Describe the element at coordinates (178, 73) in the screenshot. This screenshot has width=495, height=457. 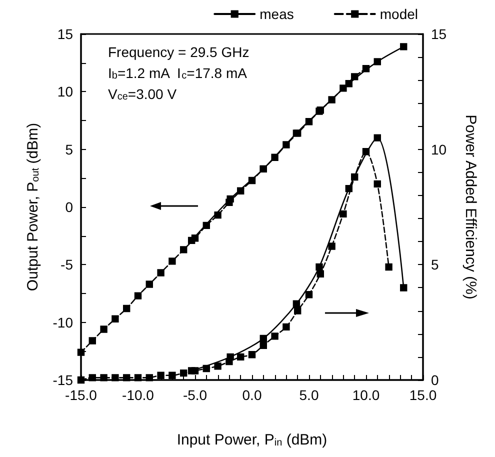
I see `annotation: Ib=1.2 mA Ic=17.8 mA` at that location.